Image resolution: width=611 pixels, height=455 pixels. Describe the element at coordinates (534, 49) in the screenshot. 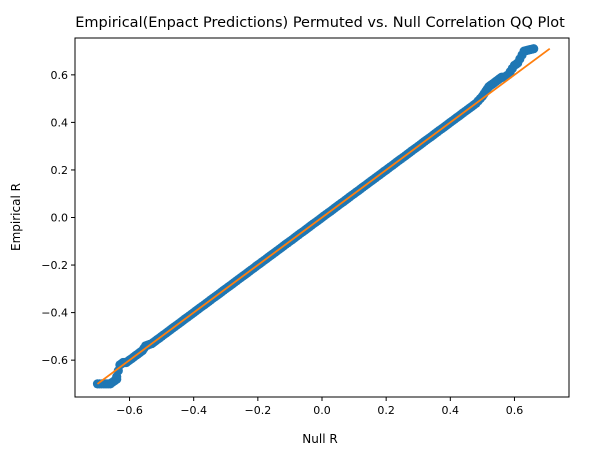

I see `data-point` at that location.